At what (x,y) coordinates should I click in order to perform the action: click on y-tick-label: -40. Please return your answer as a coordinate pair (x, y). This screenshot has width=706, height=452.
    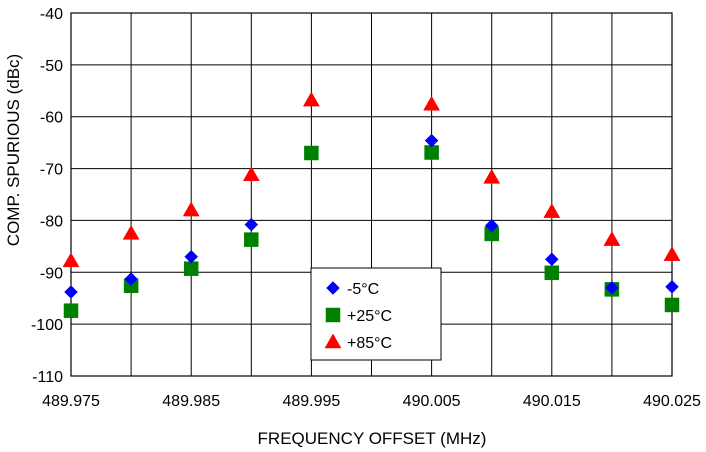
    Looking at the image, I should click on (51, 14).